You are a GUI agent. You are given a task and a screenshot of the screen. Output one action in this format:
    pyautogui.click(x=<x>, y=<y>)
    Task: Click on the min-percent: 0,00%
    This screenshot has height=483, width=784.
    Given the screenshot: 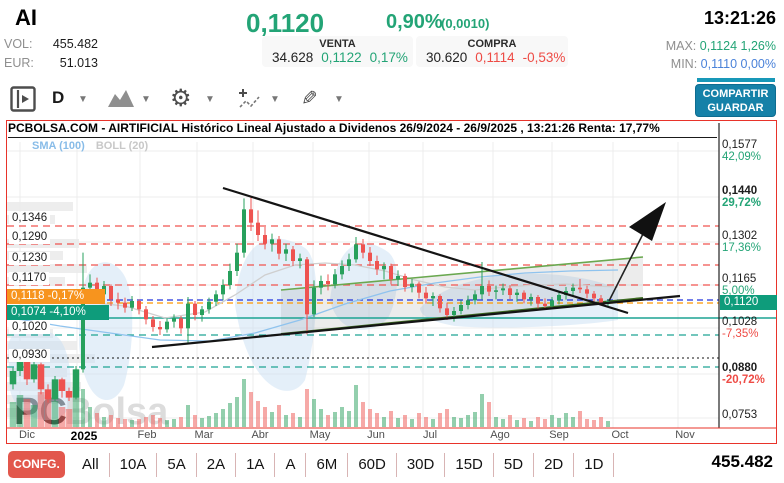 What is the action you would take?
    pyautogui.click(x=758, y=64)
    